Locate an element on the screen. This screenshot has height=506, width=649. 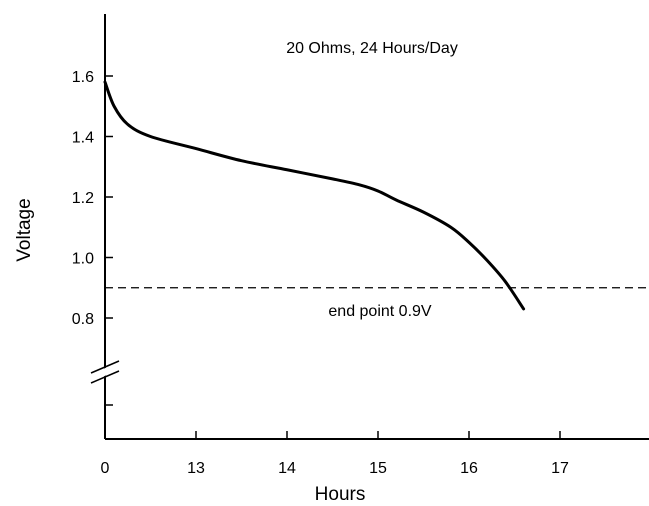
x-tick-label: 0 is located at coordinates (105, 468).